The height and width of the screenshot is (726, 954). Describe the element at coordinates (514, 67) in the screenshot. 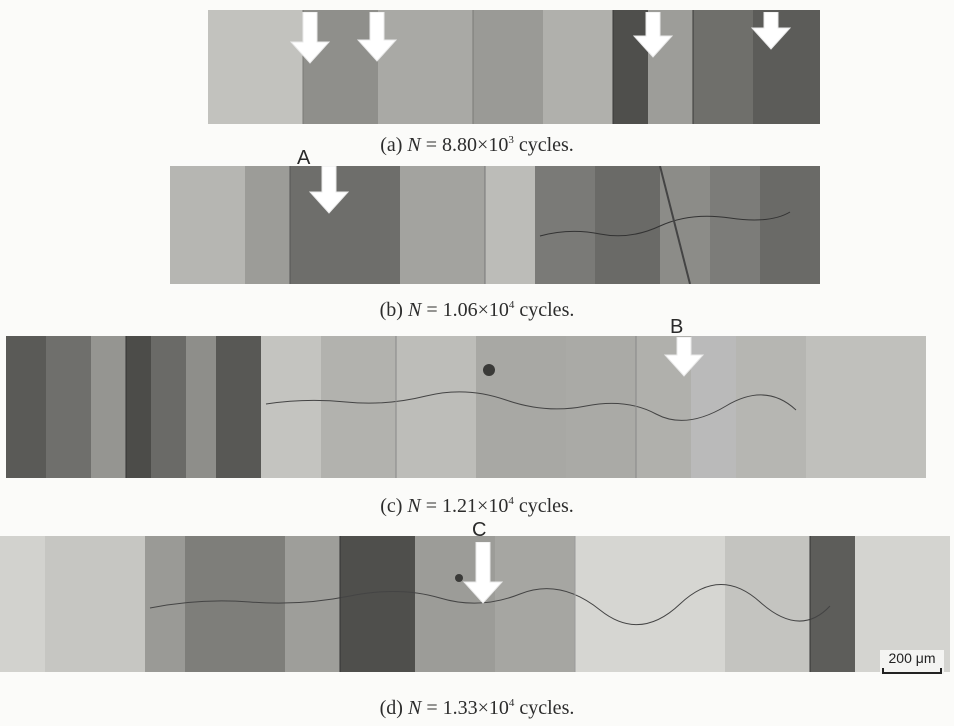

I see `micrograph-panel-a` at that location.